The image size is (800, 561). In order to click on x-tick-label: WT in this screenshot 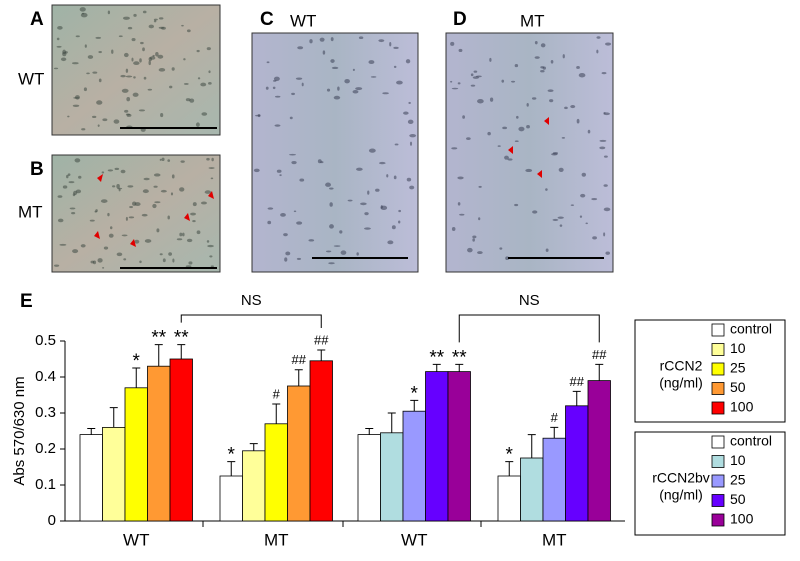, I will do `click(414, 539)`.